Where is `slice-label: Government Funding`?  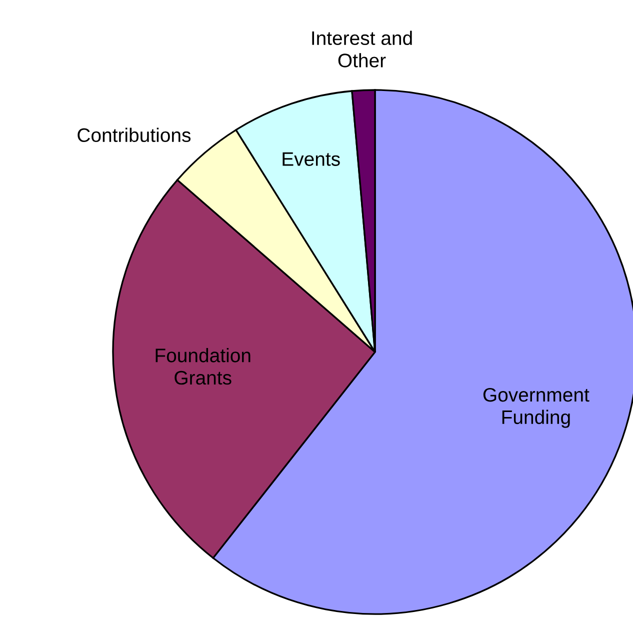 slice-label: Government Funding is located at coordinates (536, 408).